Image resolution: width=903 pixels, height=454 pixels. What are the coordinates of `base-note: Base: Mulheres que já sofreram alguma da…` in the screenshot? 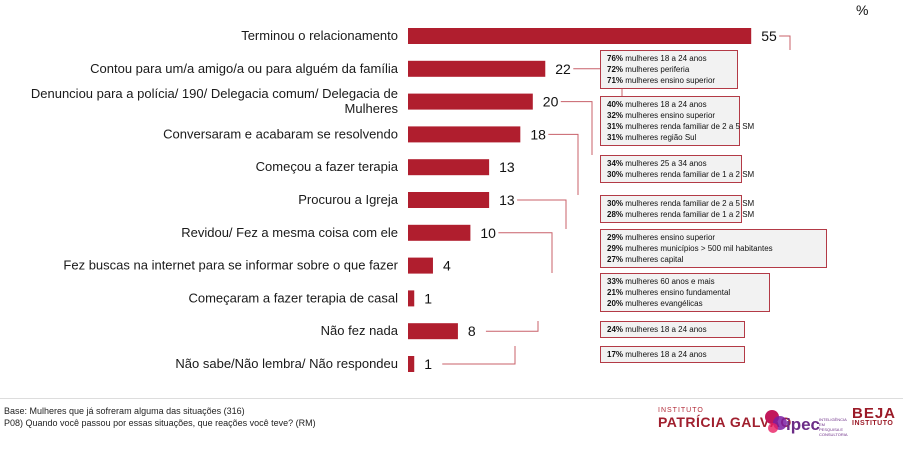 It's located at (124, 411).